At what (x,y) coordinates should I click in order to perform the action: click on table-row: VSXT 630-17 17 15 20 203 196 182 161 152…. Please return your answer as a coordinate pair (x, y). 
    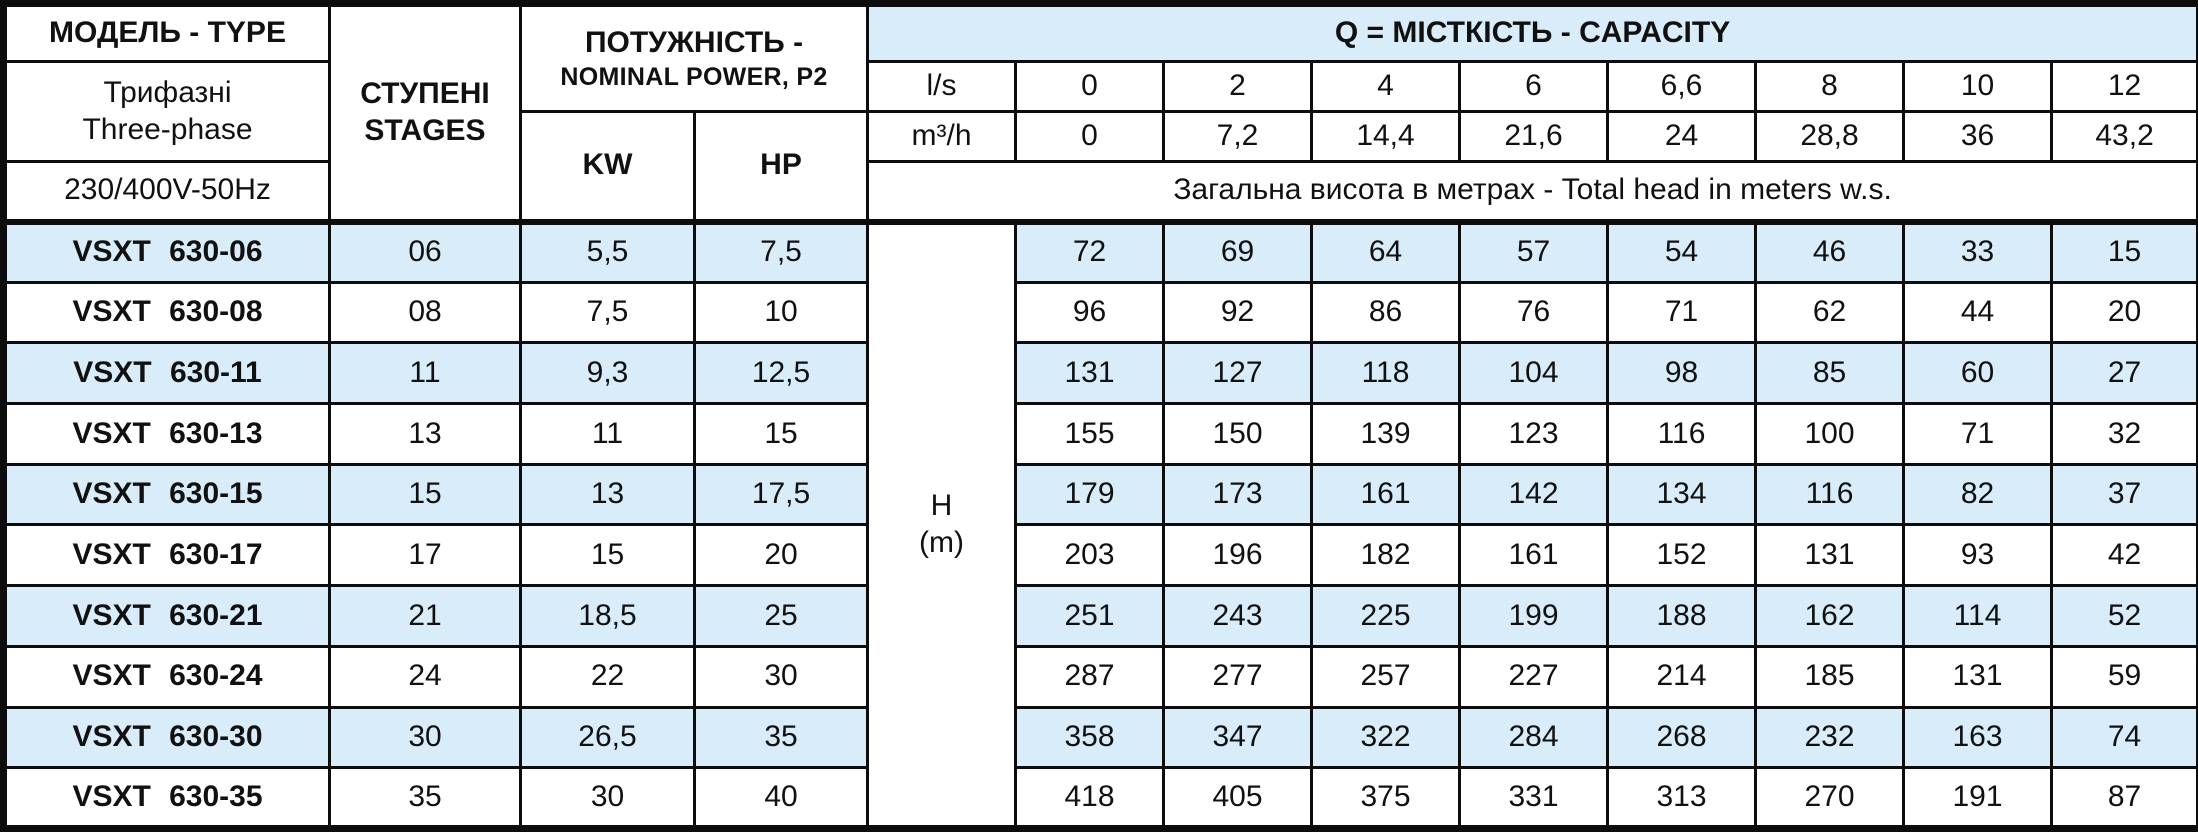
    Looking at the image, I should click on (1100, 555).